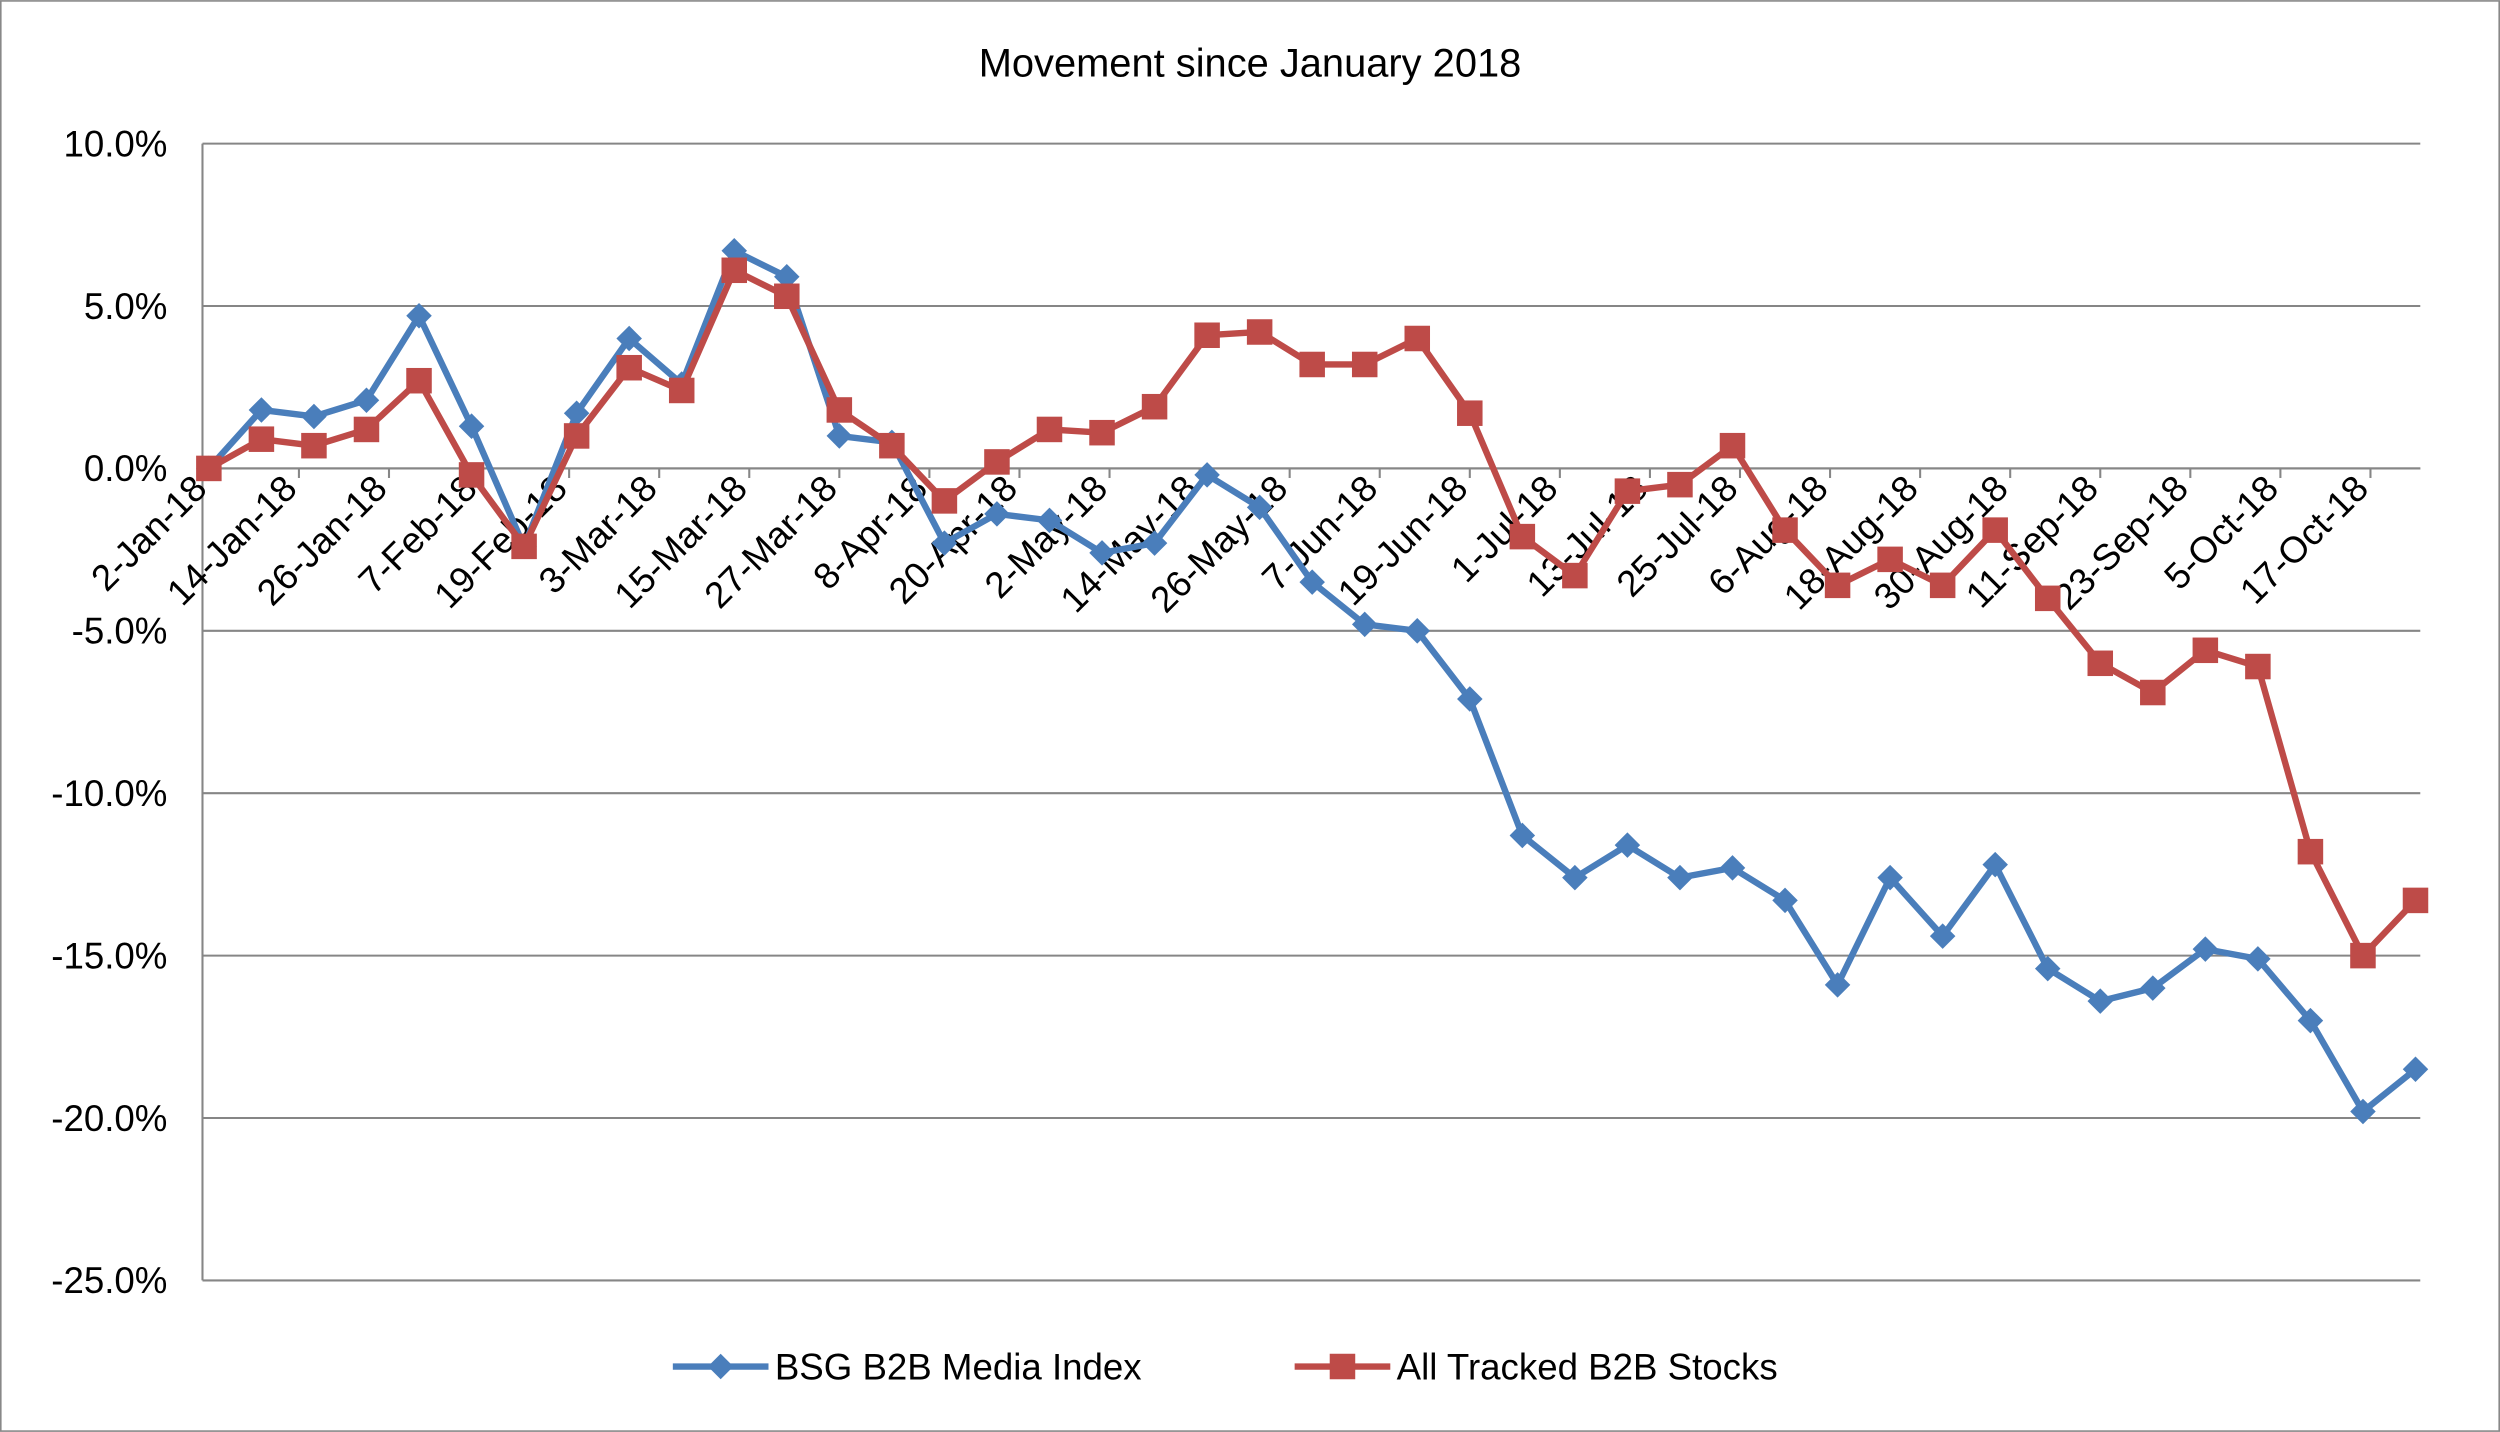 Image resolution: width=2500 pixels, height=1432 pixels. Describe the element at coordinates (1587, 1366) in the screenshot. I see `legend-label: All Tracked B2B Stocks` at that location.